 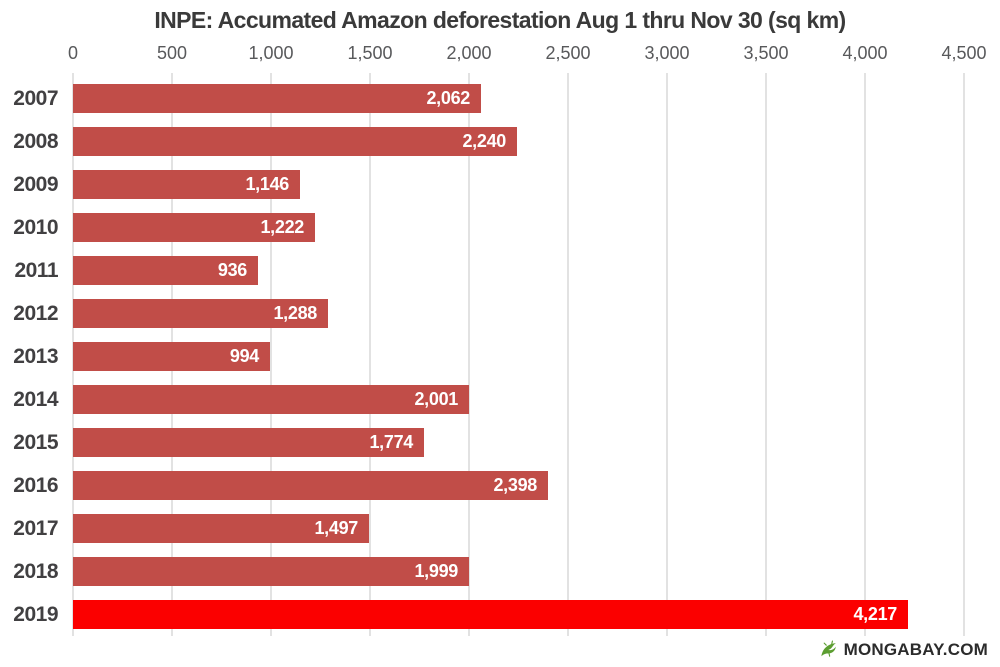 What do you see at coordinates (500, 184) in the screenshot?
I see `bar-row: 2009 1,146` at bounding box center [500, 184].